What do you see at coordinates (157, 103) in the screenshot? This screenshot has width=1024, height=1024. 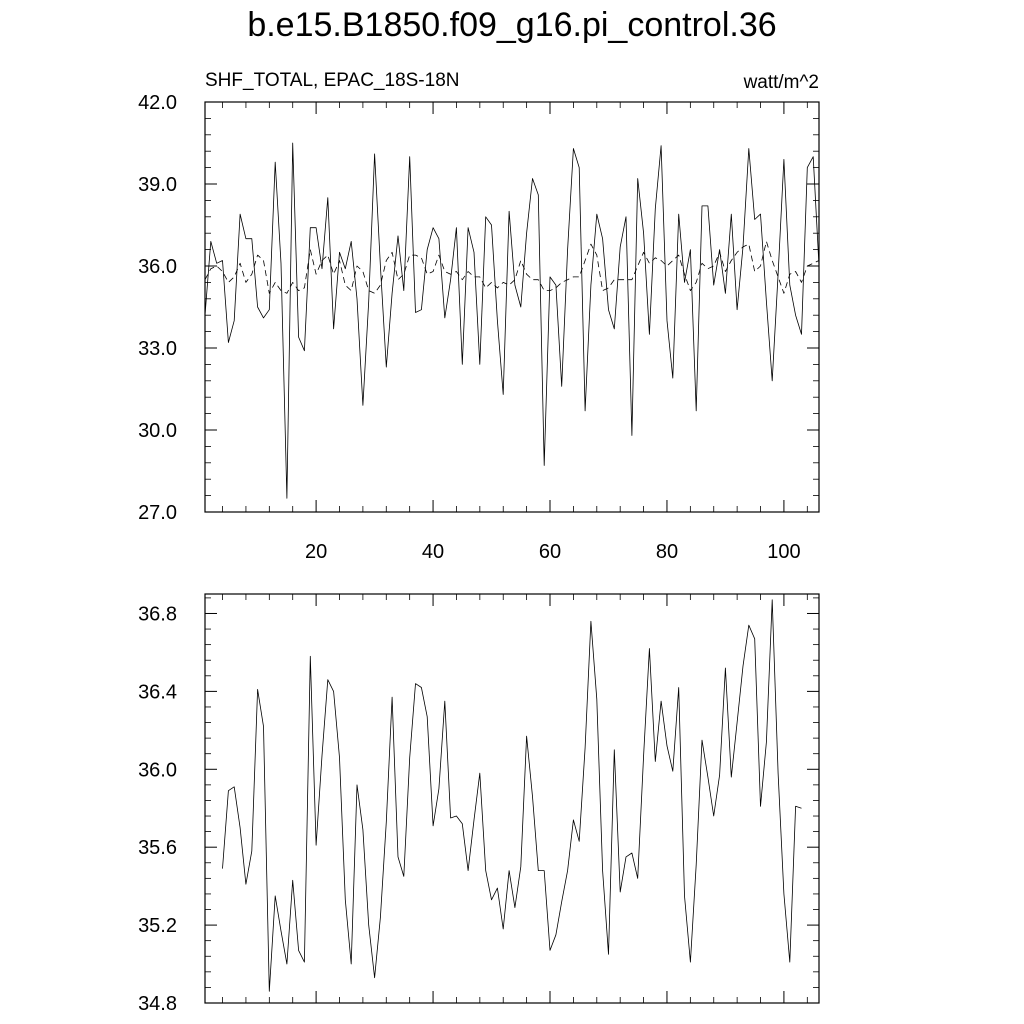 I see `y-tick-label: 42.0` at bounding box center [157, 103].